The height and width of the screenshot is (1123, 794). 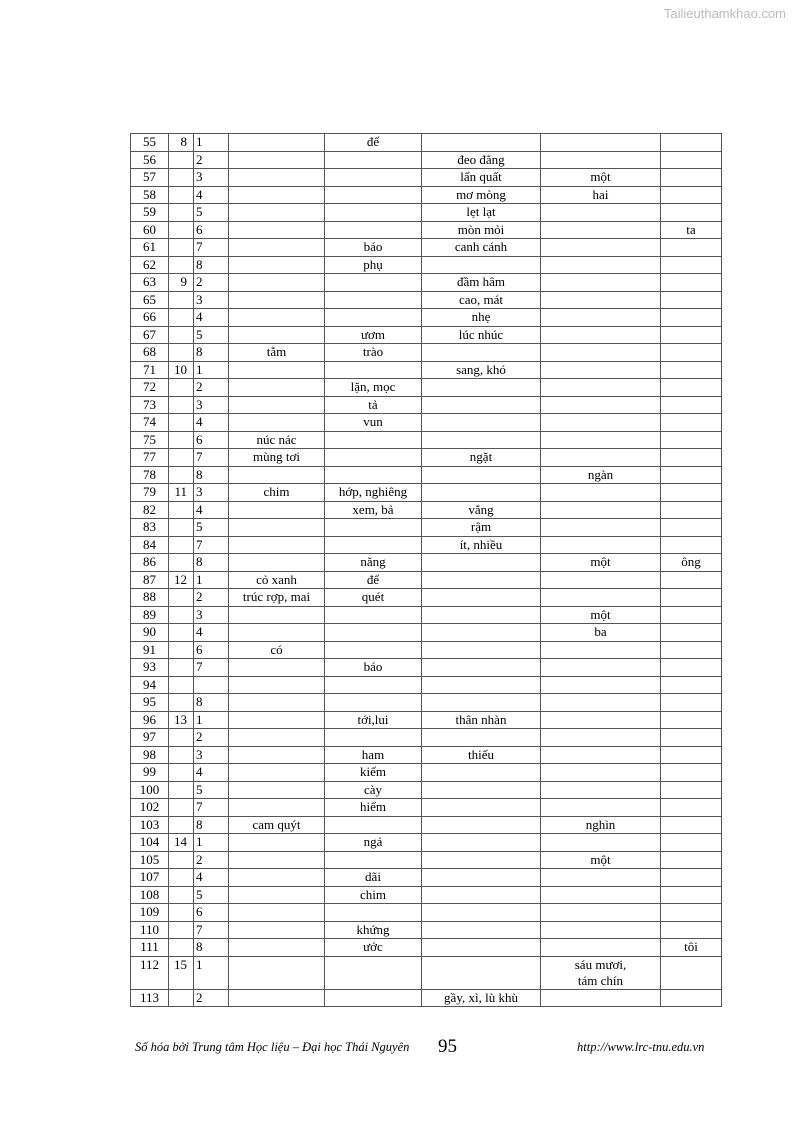 What do you see at coordinates (426, 352) in the screenshot?
I see `table-row: 68 8 tằm trào` at bounding box center [426, 352].